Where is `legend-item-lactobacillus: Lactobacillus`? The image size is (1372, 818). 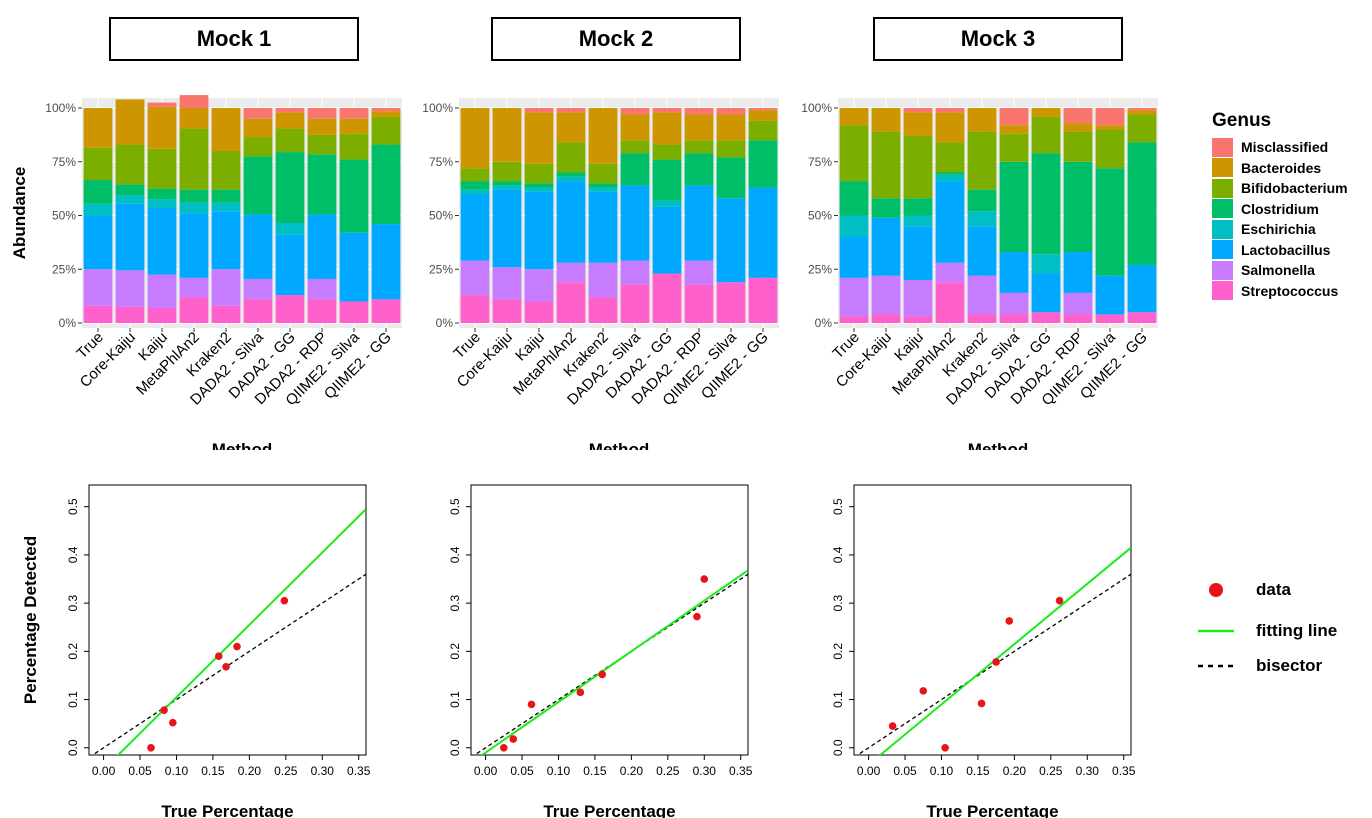 legend-item-lactobacillus: Lactobacillus is located at coordinates (1271, 250).